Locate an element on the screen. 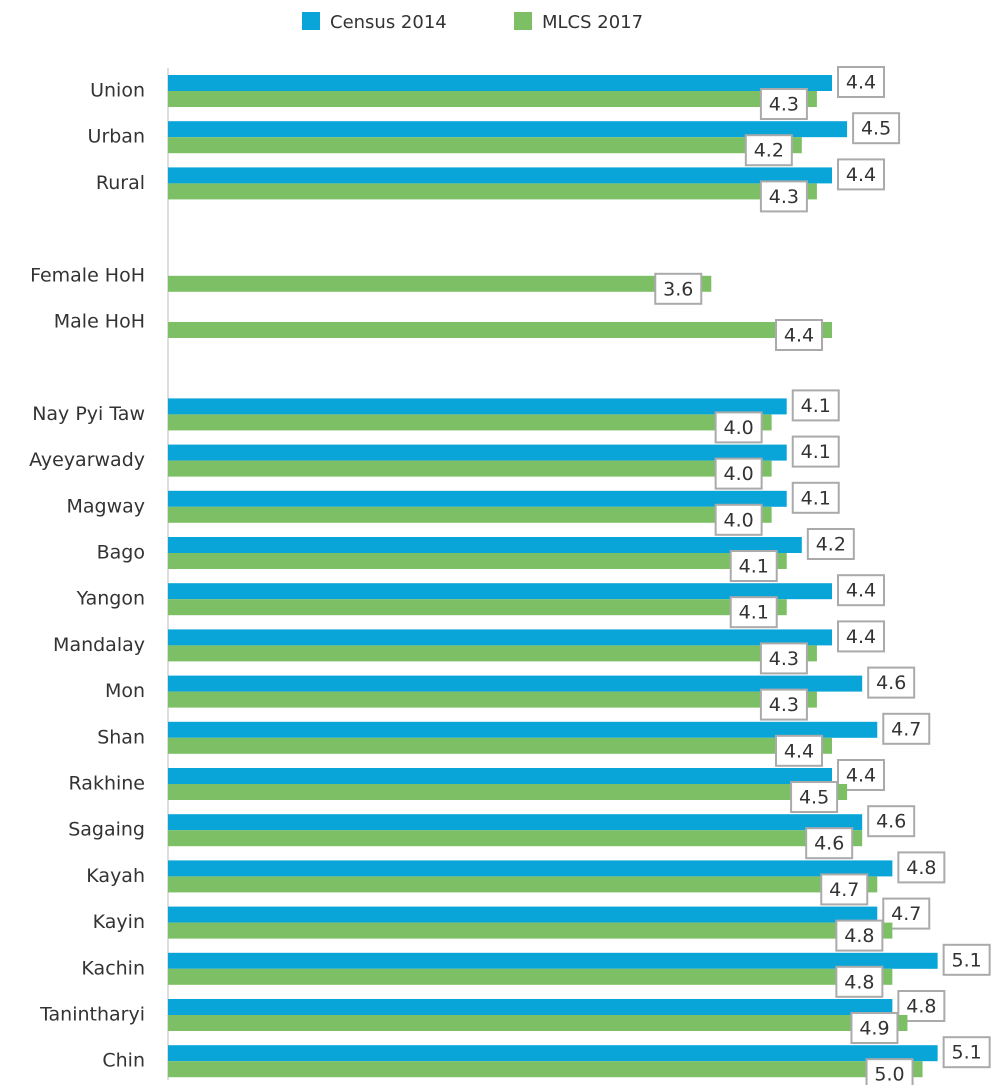 The width and height of the screenshot is (996, 1089). category-label: Yangon is located at coordinates (110, 599).